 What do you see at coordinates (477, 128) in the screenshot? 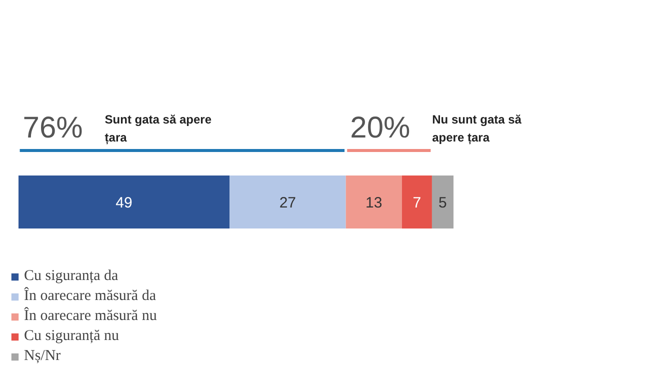
I see `text: Nu sunt gata să apere țara` at bounding box center [477, 128].